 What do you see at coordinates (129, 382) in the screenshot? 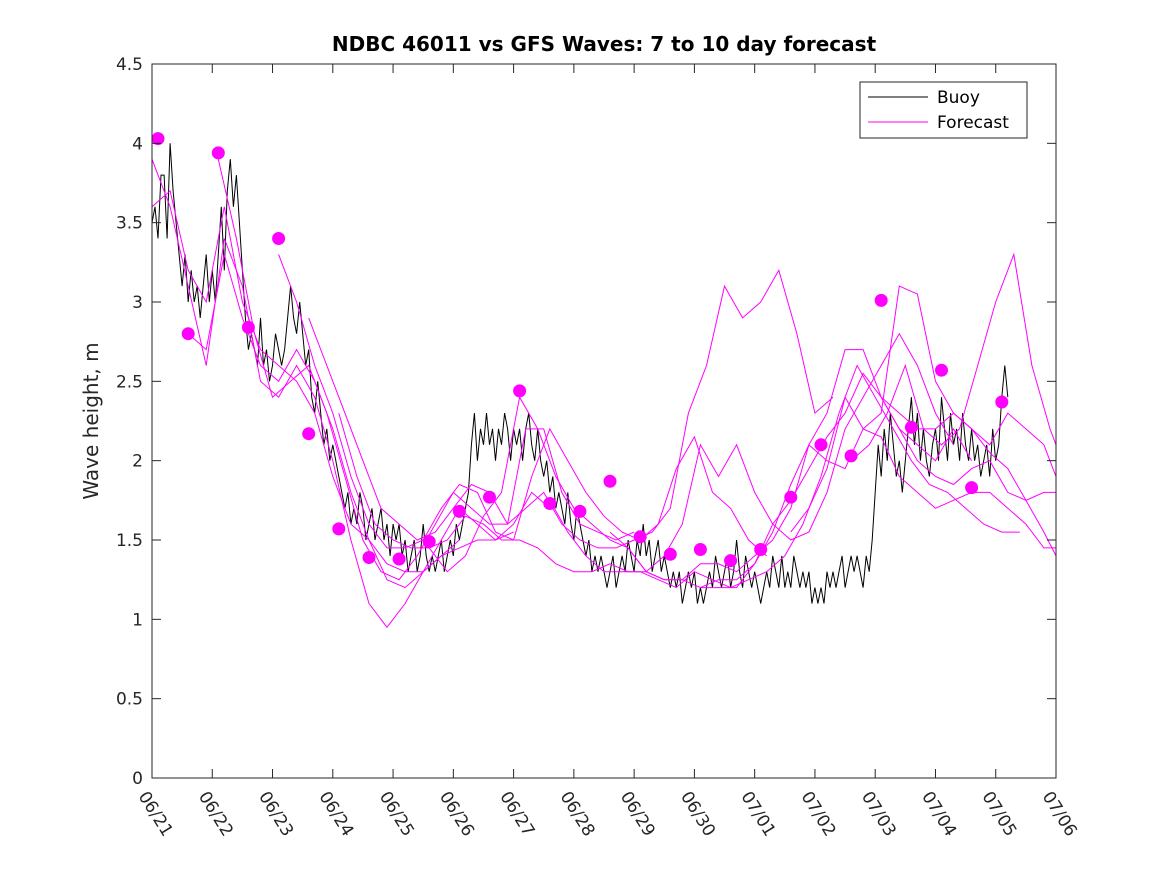
I see `y-tick-label-5: 2.5` at bounding box center [129, 382].